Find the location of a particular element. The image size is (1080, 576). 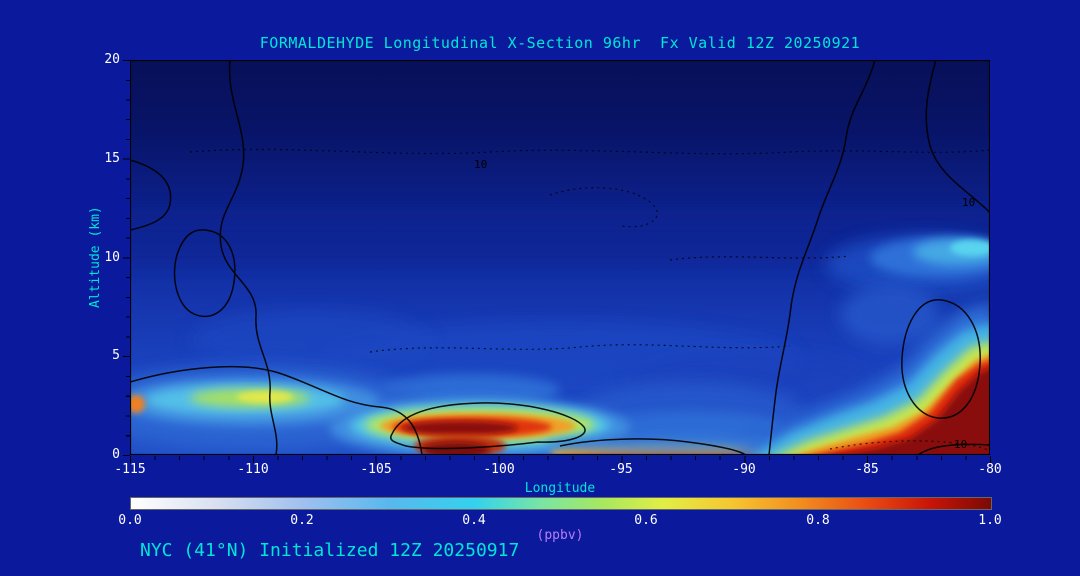

x-tick-label: -80 is located at coordinates (990, 469).